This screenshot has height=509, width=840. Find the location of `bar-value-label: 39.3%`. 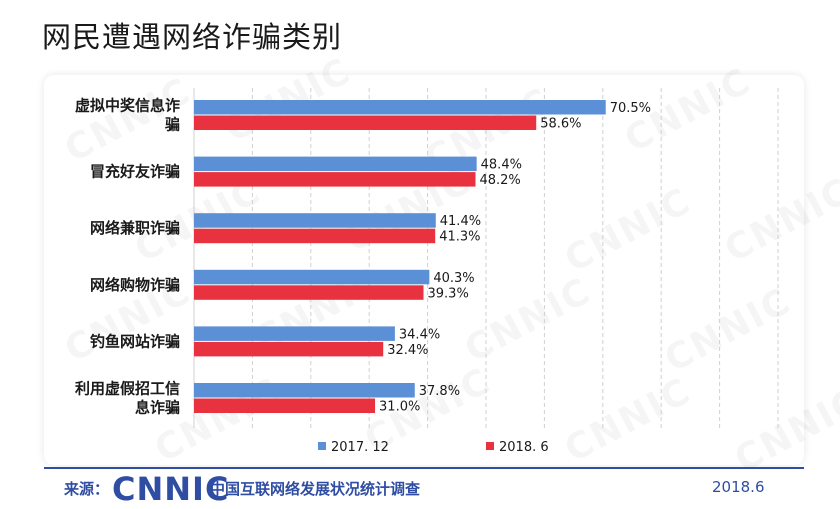

bar-value-label: 39.3% is located at coordinates (448, 293).